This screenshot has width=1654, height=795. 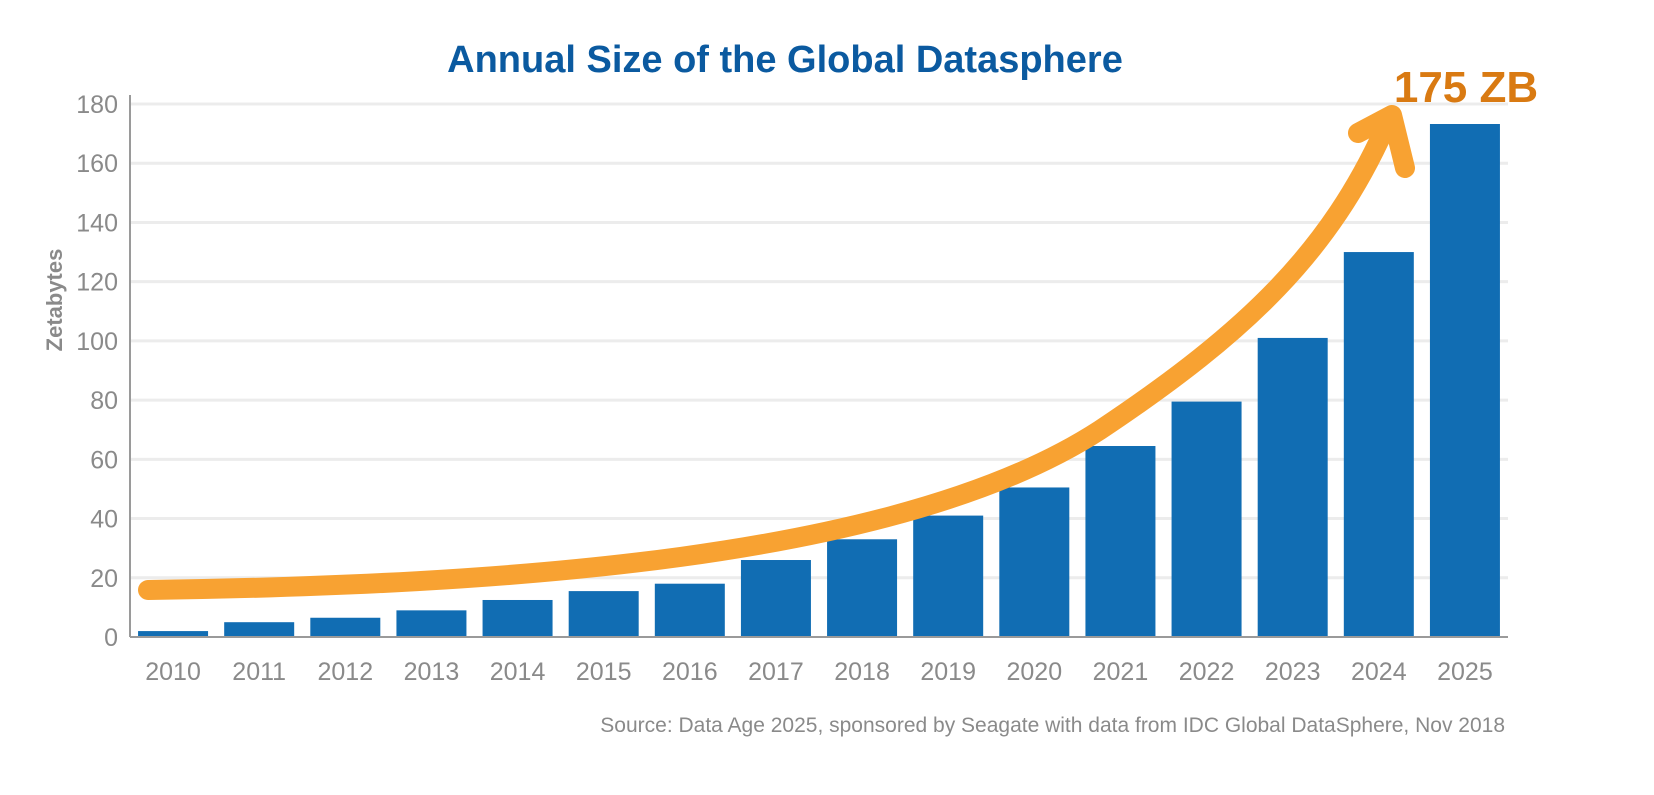 What do you see at coordinates (518, 672) in the screenshot?
I see `x-tick-label: 2014` at bounding box center [518, 672].